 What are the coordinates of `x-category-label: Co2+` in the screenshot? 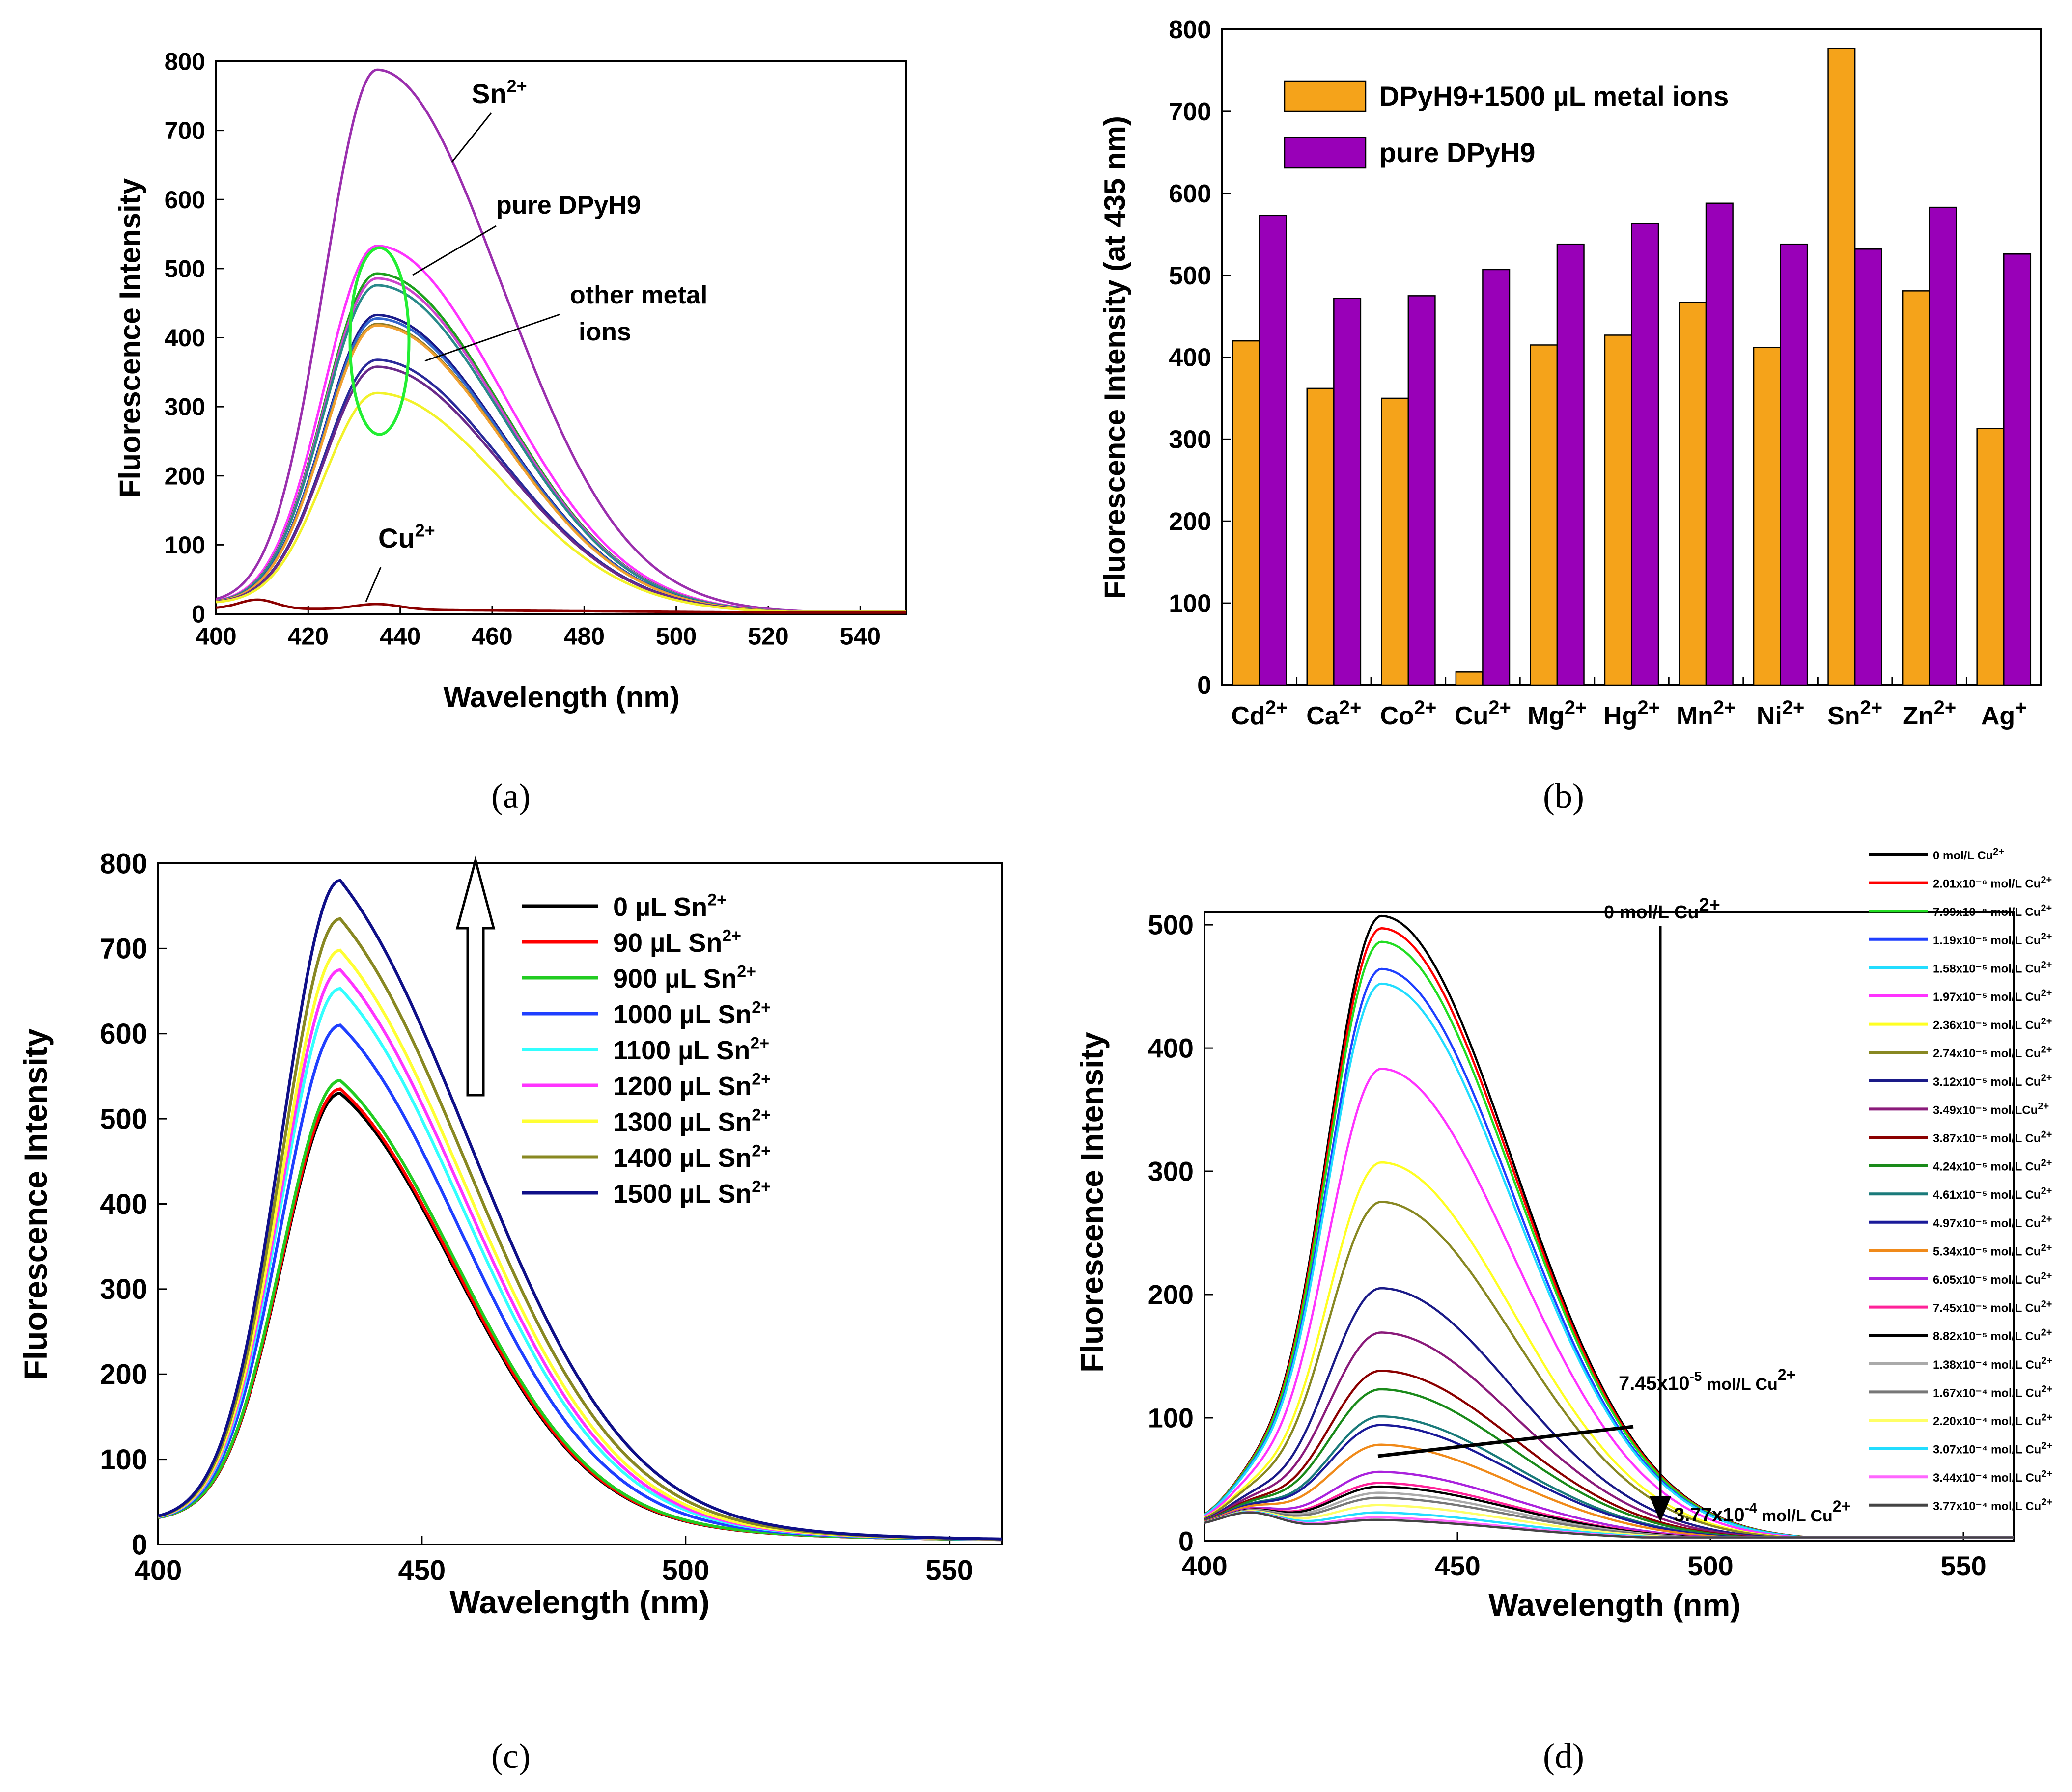 It's located at (1408, 713).